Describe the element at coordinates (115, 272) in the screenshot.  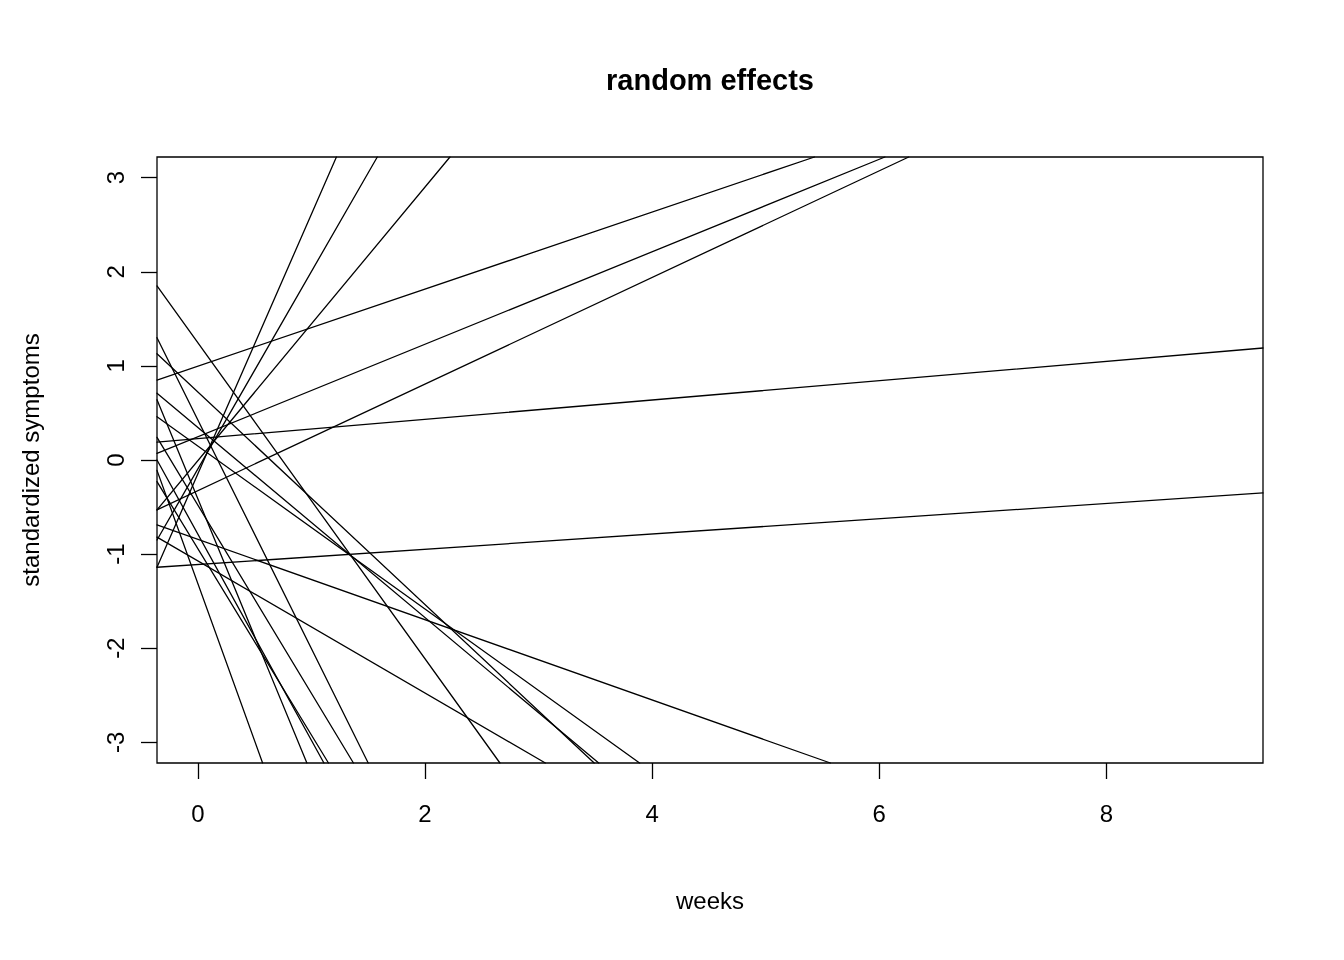
I see `y-tick-label: 2` at that location.